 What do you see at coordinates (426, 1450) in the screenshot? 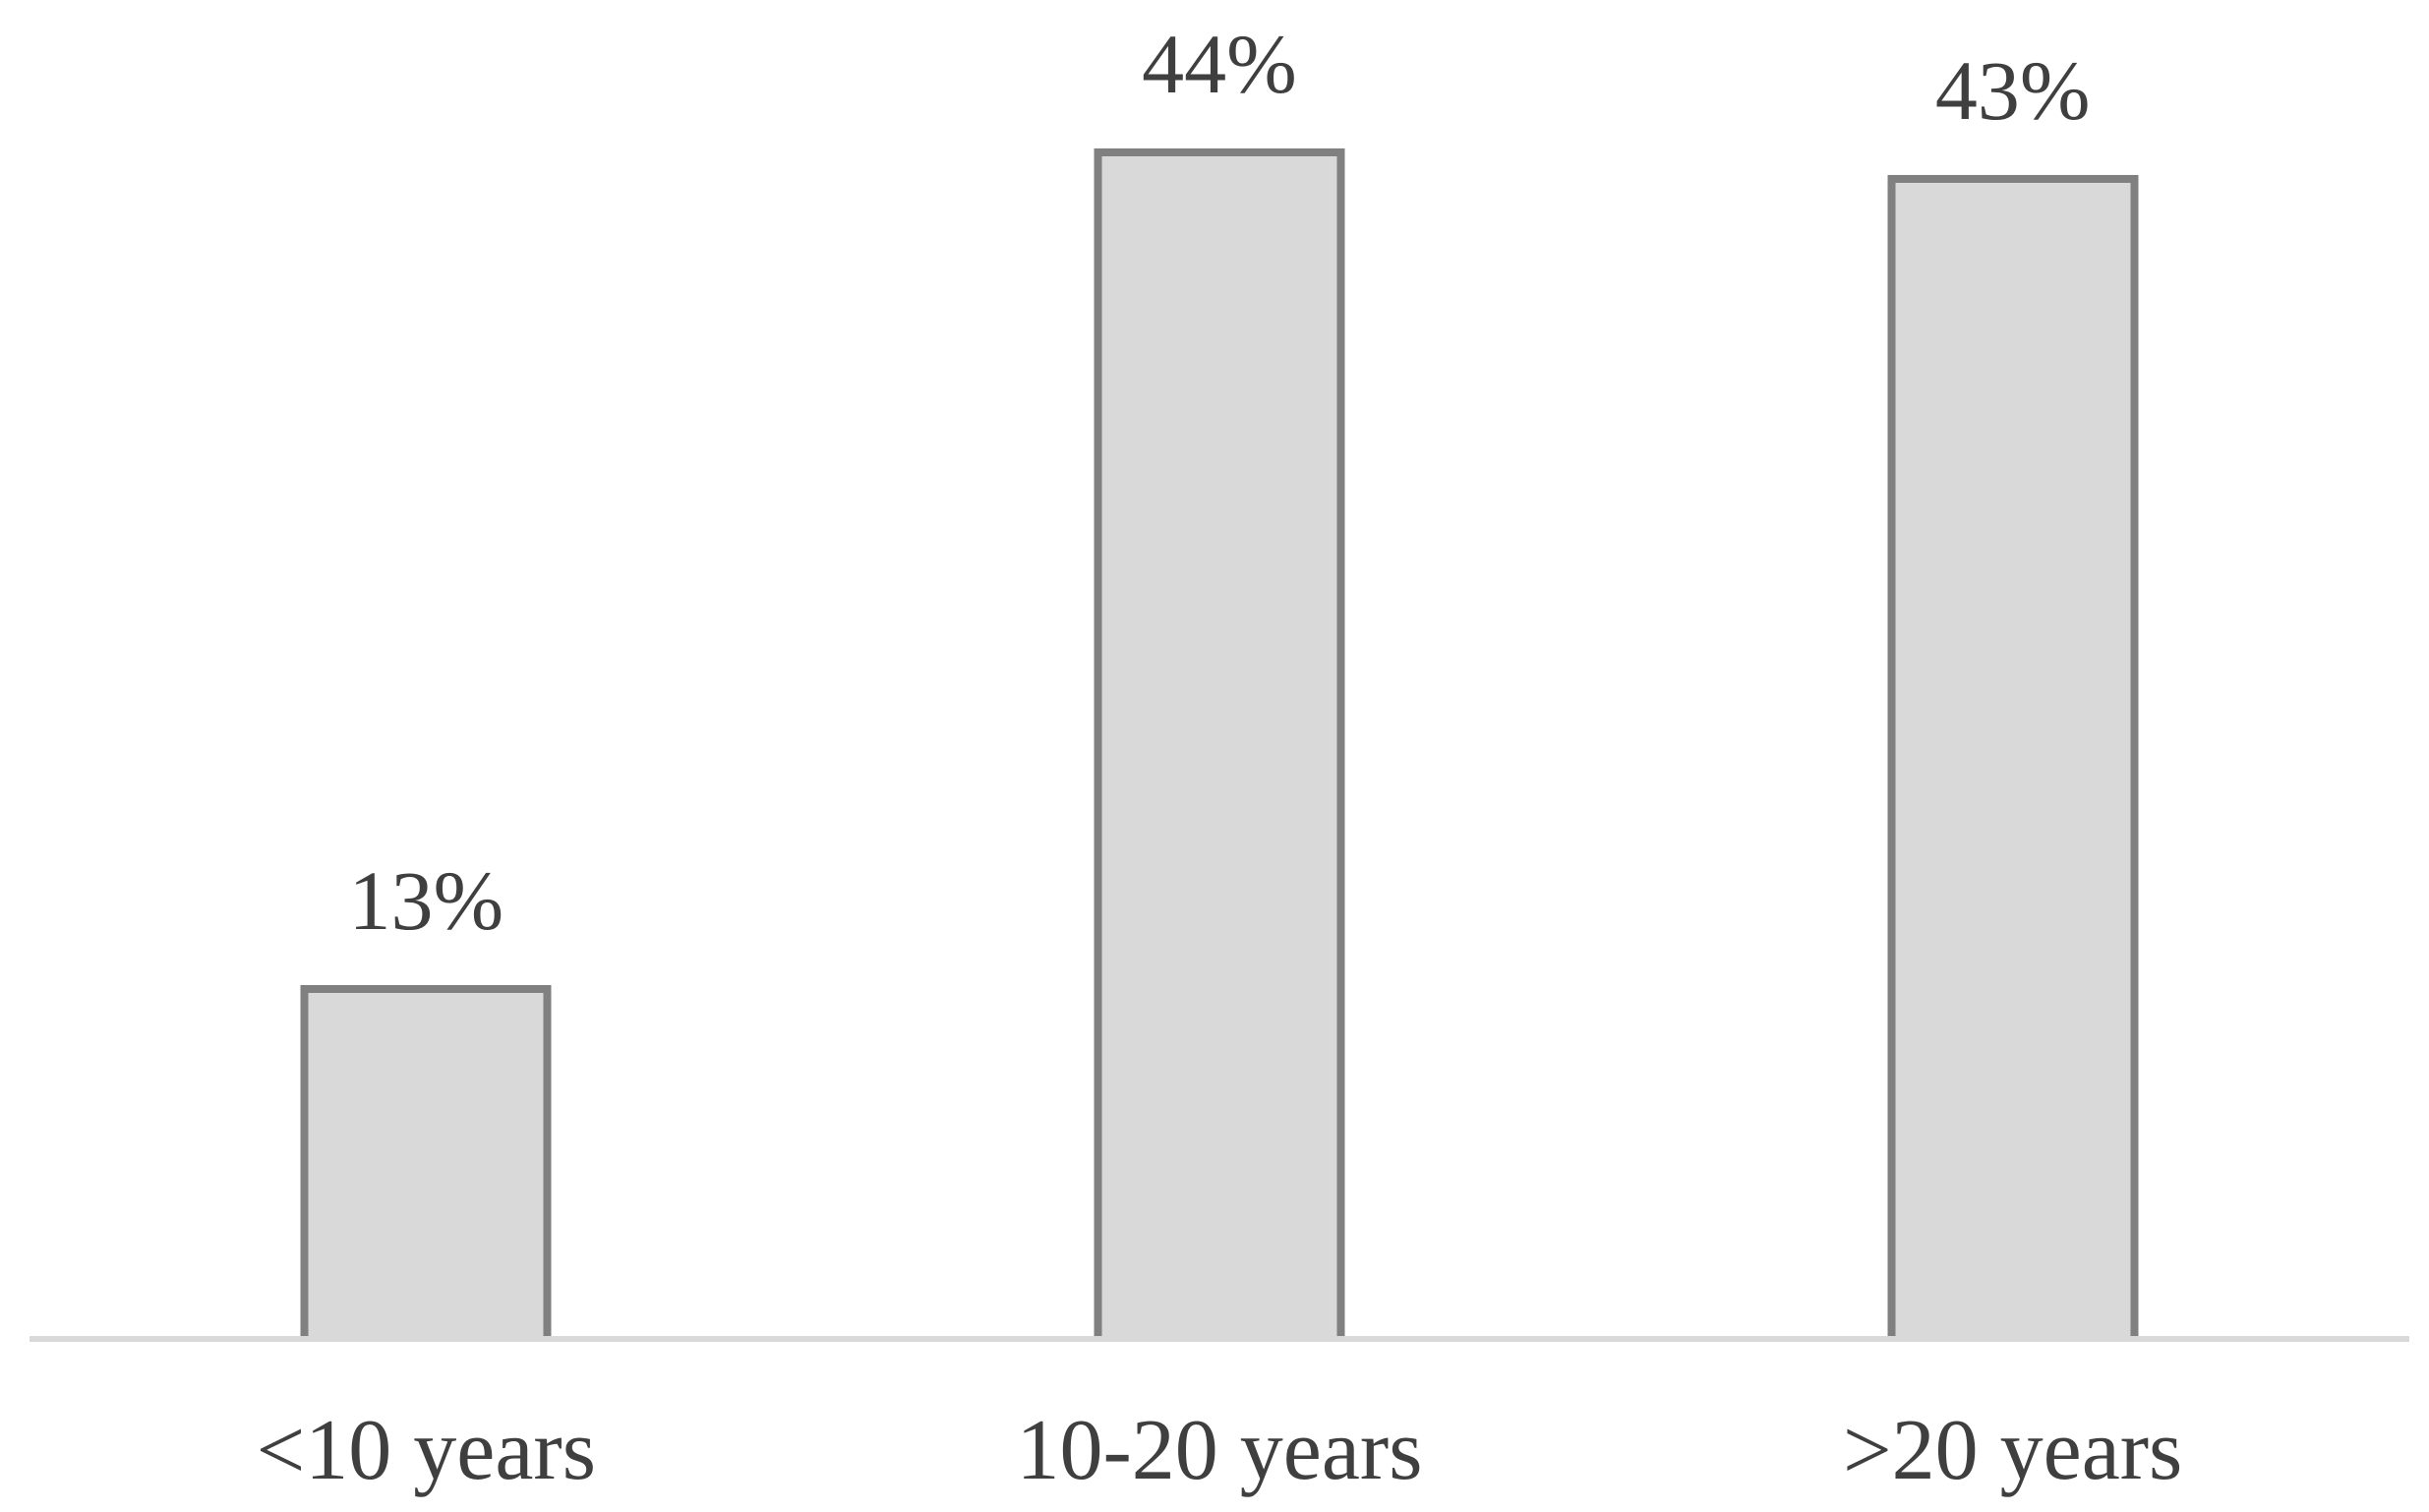
I see `x-tick-label: <10 years` at bounding box center [426, 1450].